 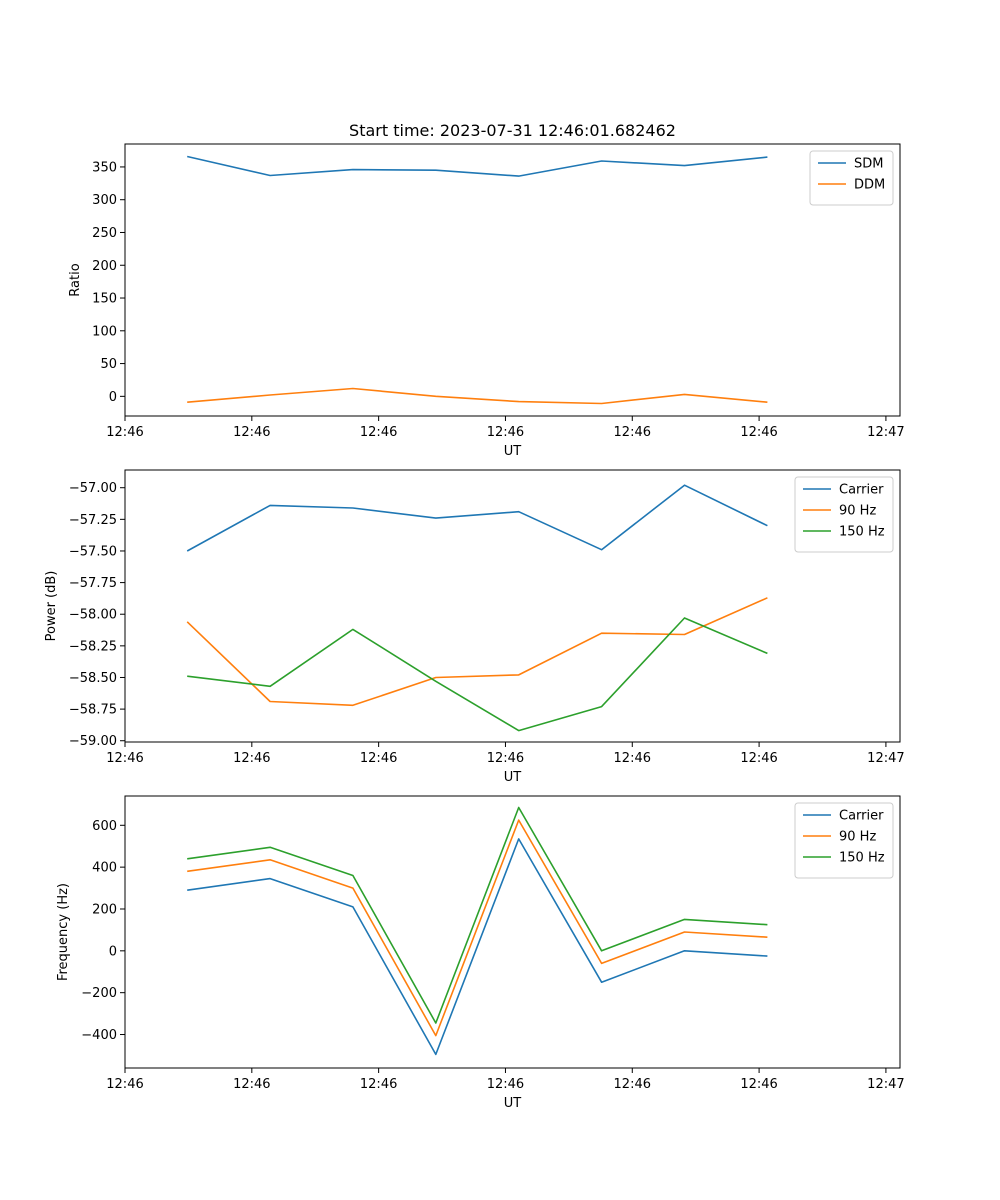 I want to click on y-tick-label: −200, so click(x=99, y=993).